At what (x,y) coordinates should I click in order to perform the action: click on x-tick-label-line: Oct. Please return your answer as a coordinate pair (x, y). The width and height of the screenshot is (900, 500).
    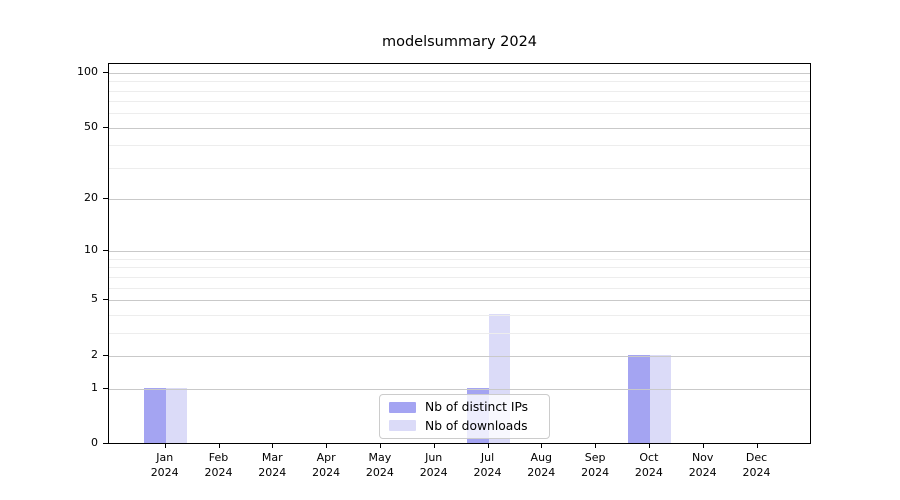
    Looking at the image, I should click on (649, 457).